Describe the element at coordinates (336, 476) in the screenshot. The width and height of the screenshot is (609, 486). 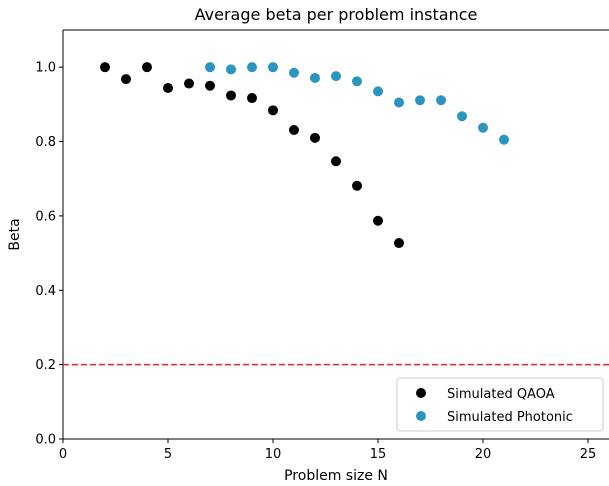
I see `x-axis-label: Problem size N` at that location.